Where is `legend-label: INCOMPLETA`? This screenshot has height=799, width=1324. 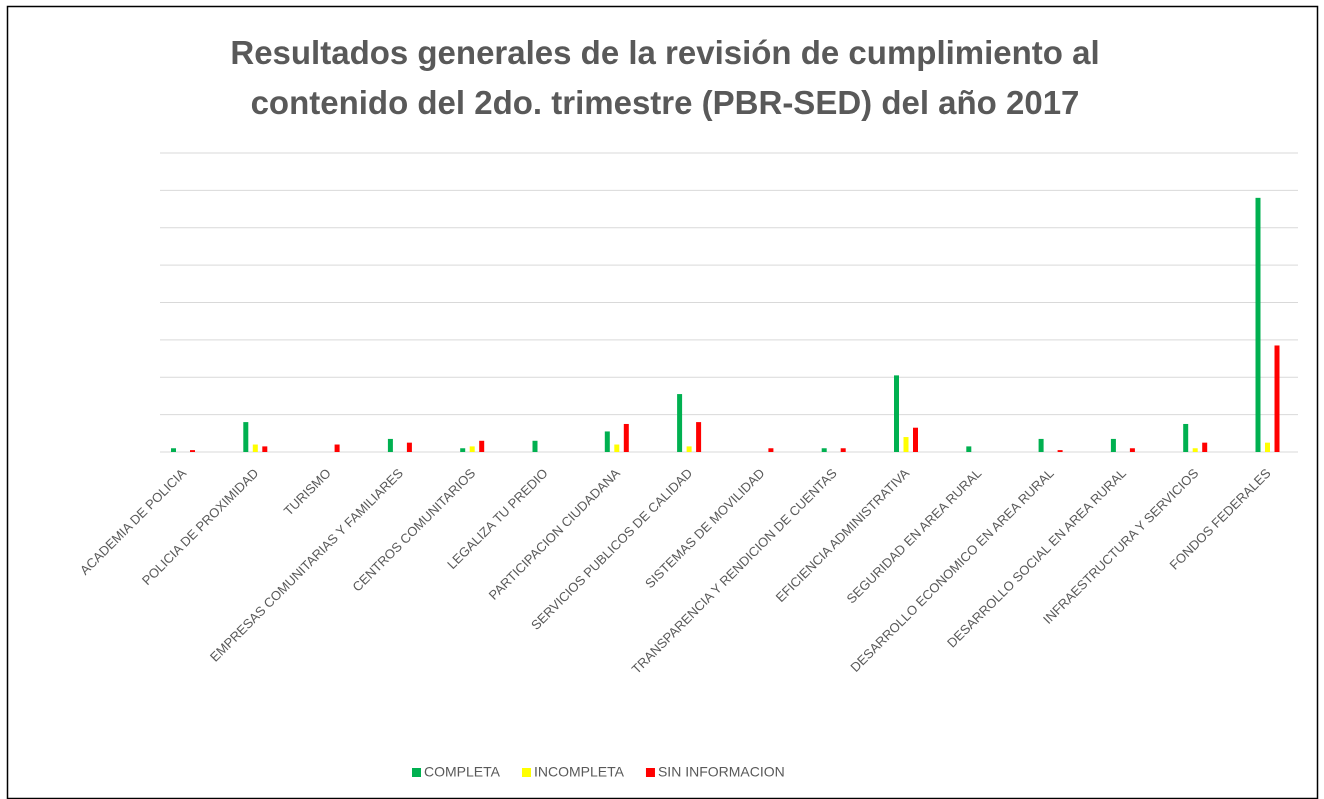
legend-label: INCOMPLETA is located at coordinates (579, 772).